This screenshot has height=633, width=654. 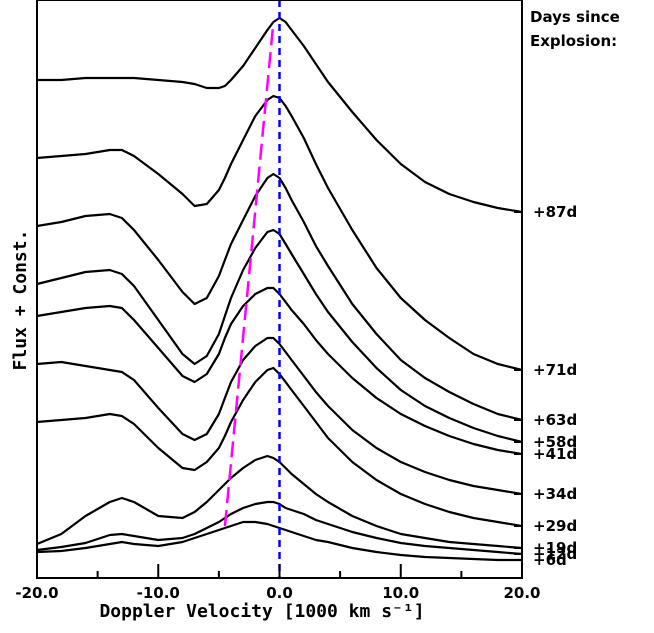 What do you see at coordinates (521, 593) in the screenshot?
I see `x-tick-label: 20.0` at bounding box center [521, 593].